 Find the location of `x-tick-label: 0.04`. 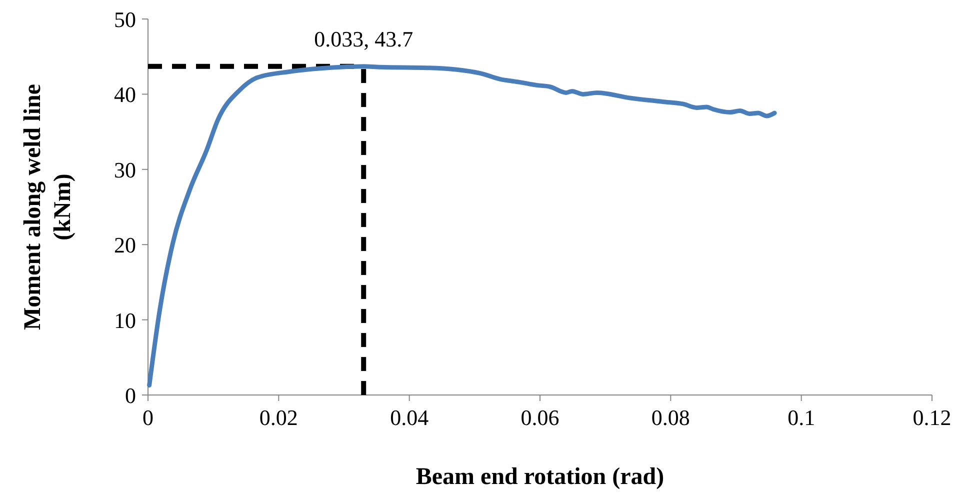

x-tick-label: 0.04 is located at coordinates (409, 417).